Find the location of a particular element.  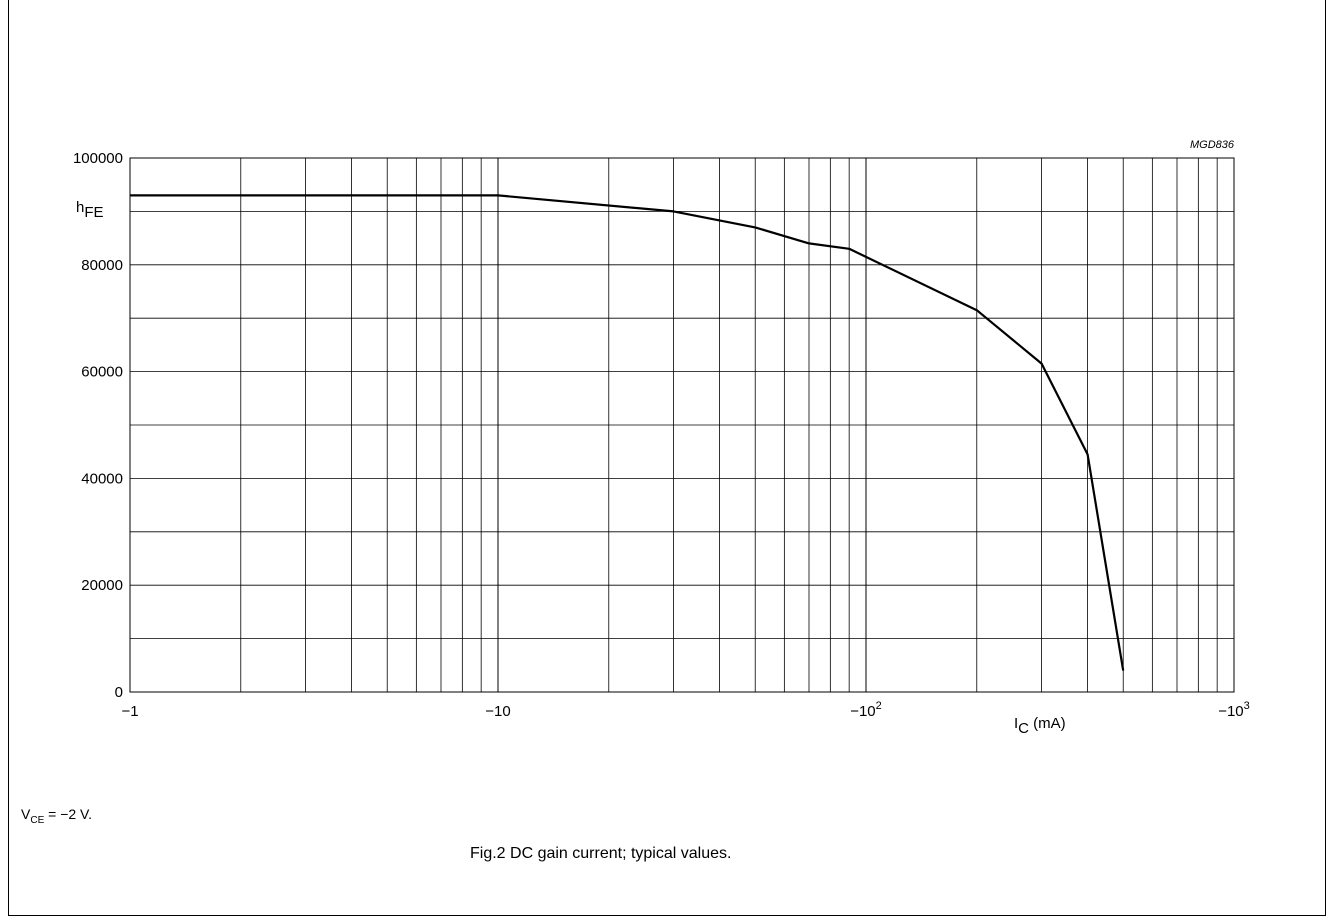

x-axis-label-sub: C is located at coordinates (1023, 728).